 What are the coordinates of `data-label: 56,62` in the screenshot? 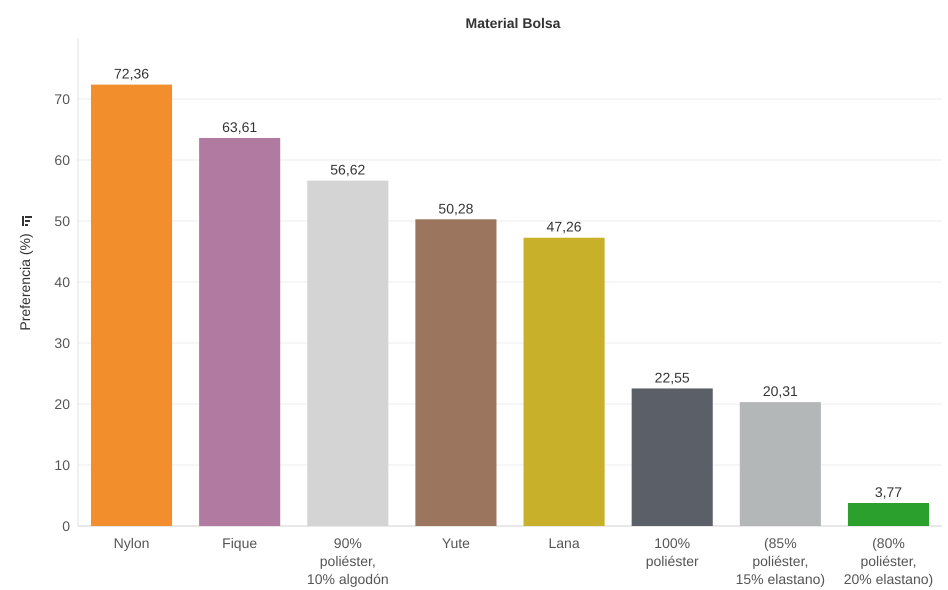 It's located at (348, 170).